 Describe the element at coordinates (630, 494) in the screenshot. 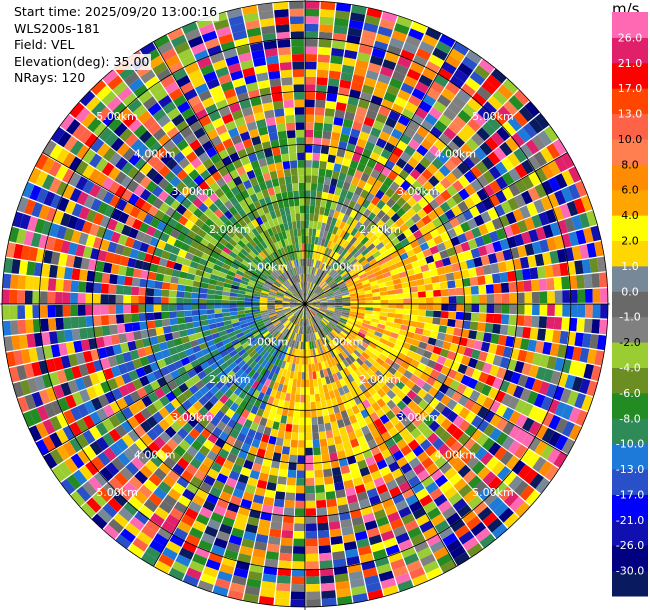

I see `colorbar-tick-label: -17.0` at that location.